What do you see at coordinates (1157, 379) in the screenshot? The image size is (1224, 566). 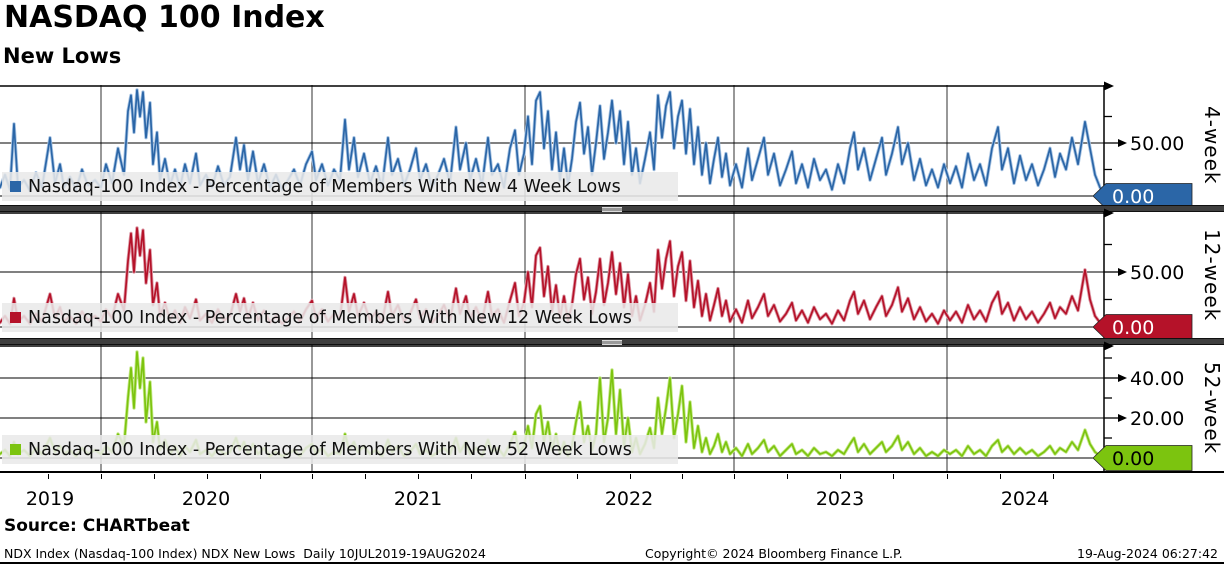 I see `y-tick-label: 40.00` at bounding box center [1157, 379].